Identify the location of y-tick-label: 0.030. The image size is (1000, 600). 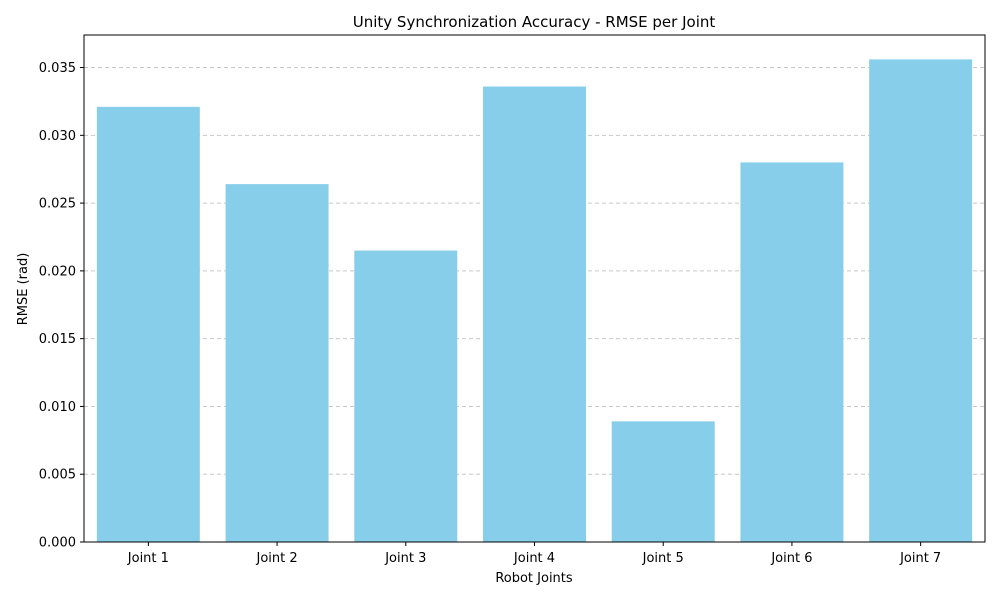
(57, 136).